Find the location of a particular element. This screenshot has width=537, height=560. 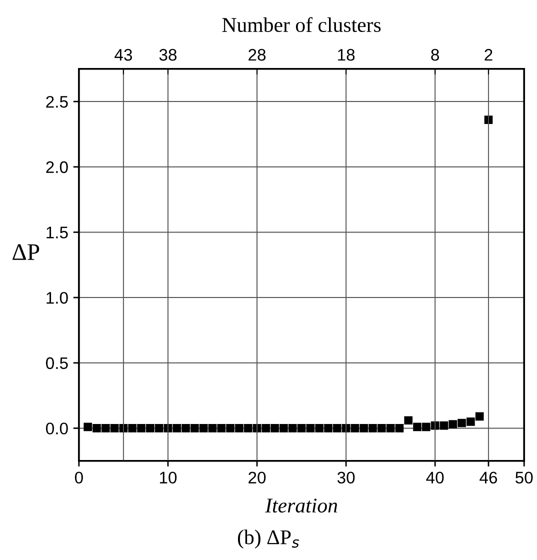

y-tick-label: 0.0 is located at coordinates (57, 428).